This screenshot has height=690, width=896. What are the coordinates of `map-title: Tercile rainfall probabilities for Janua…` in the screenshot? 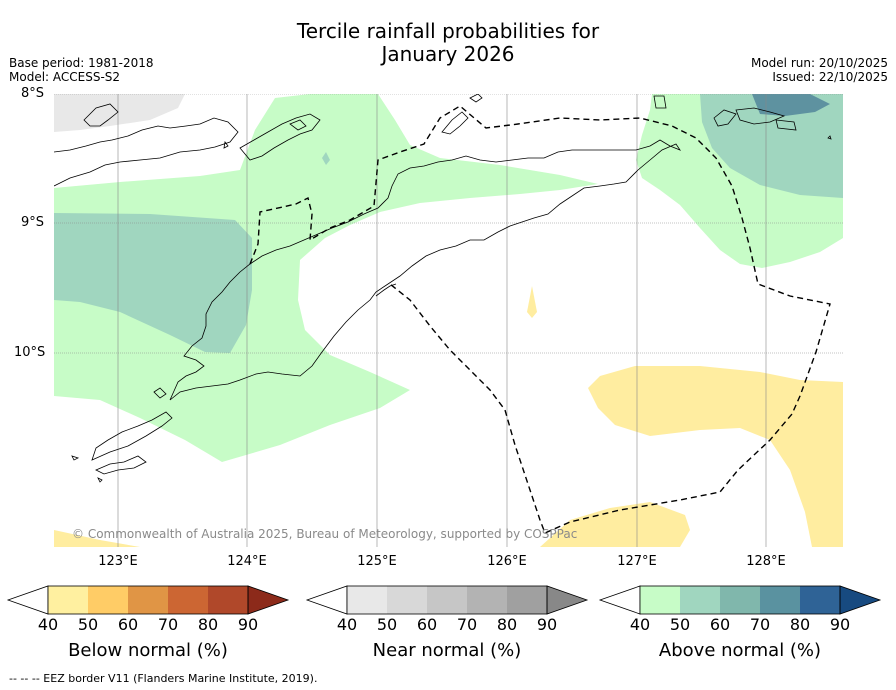 It's located at (448, 43).